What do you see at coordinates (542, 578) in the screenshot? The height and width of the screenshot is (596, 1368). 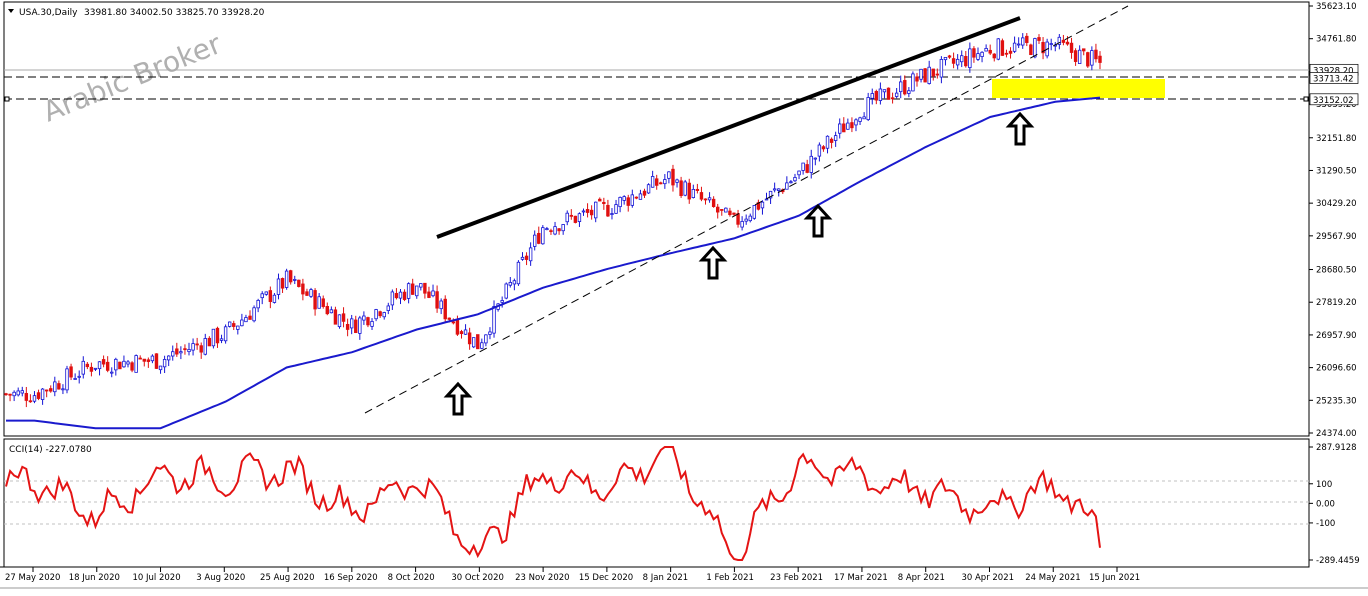 I see `date-tick-label: 23 Nov 2020` at bounding box center [542, 578].